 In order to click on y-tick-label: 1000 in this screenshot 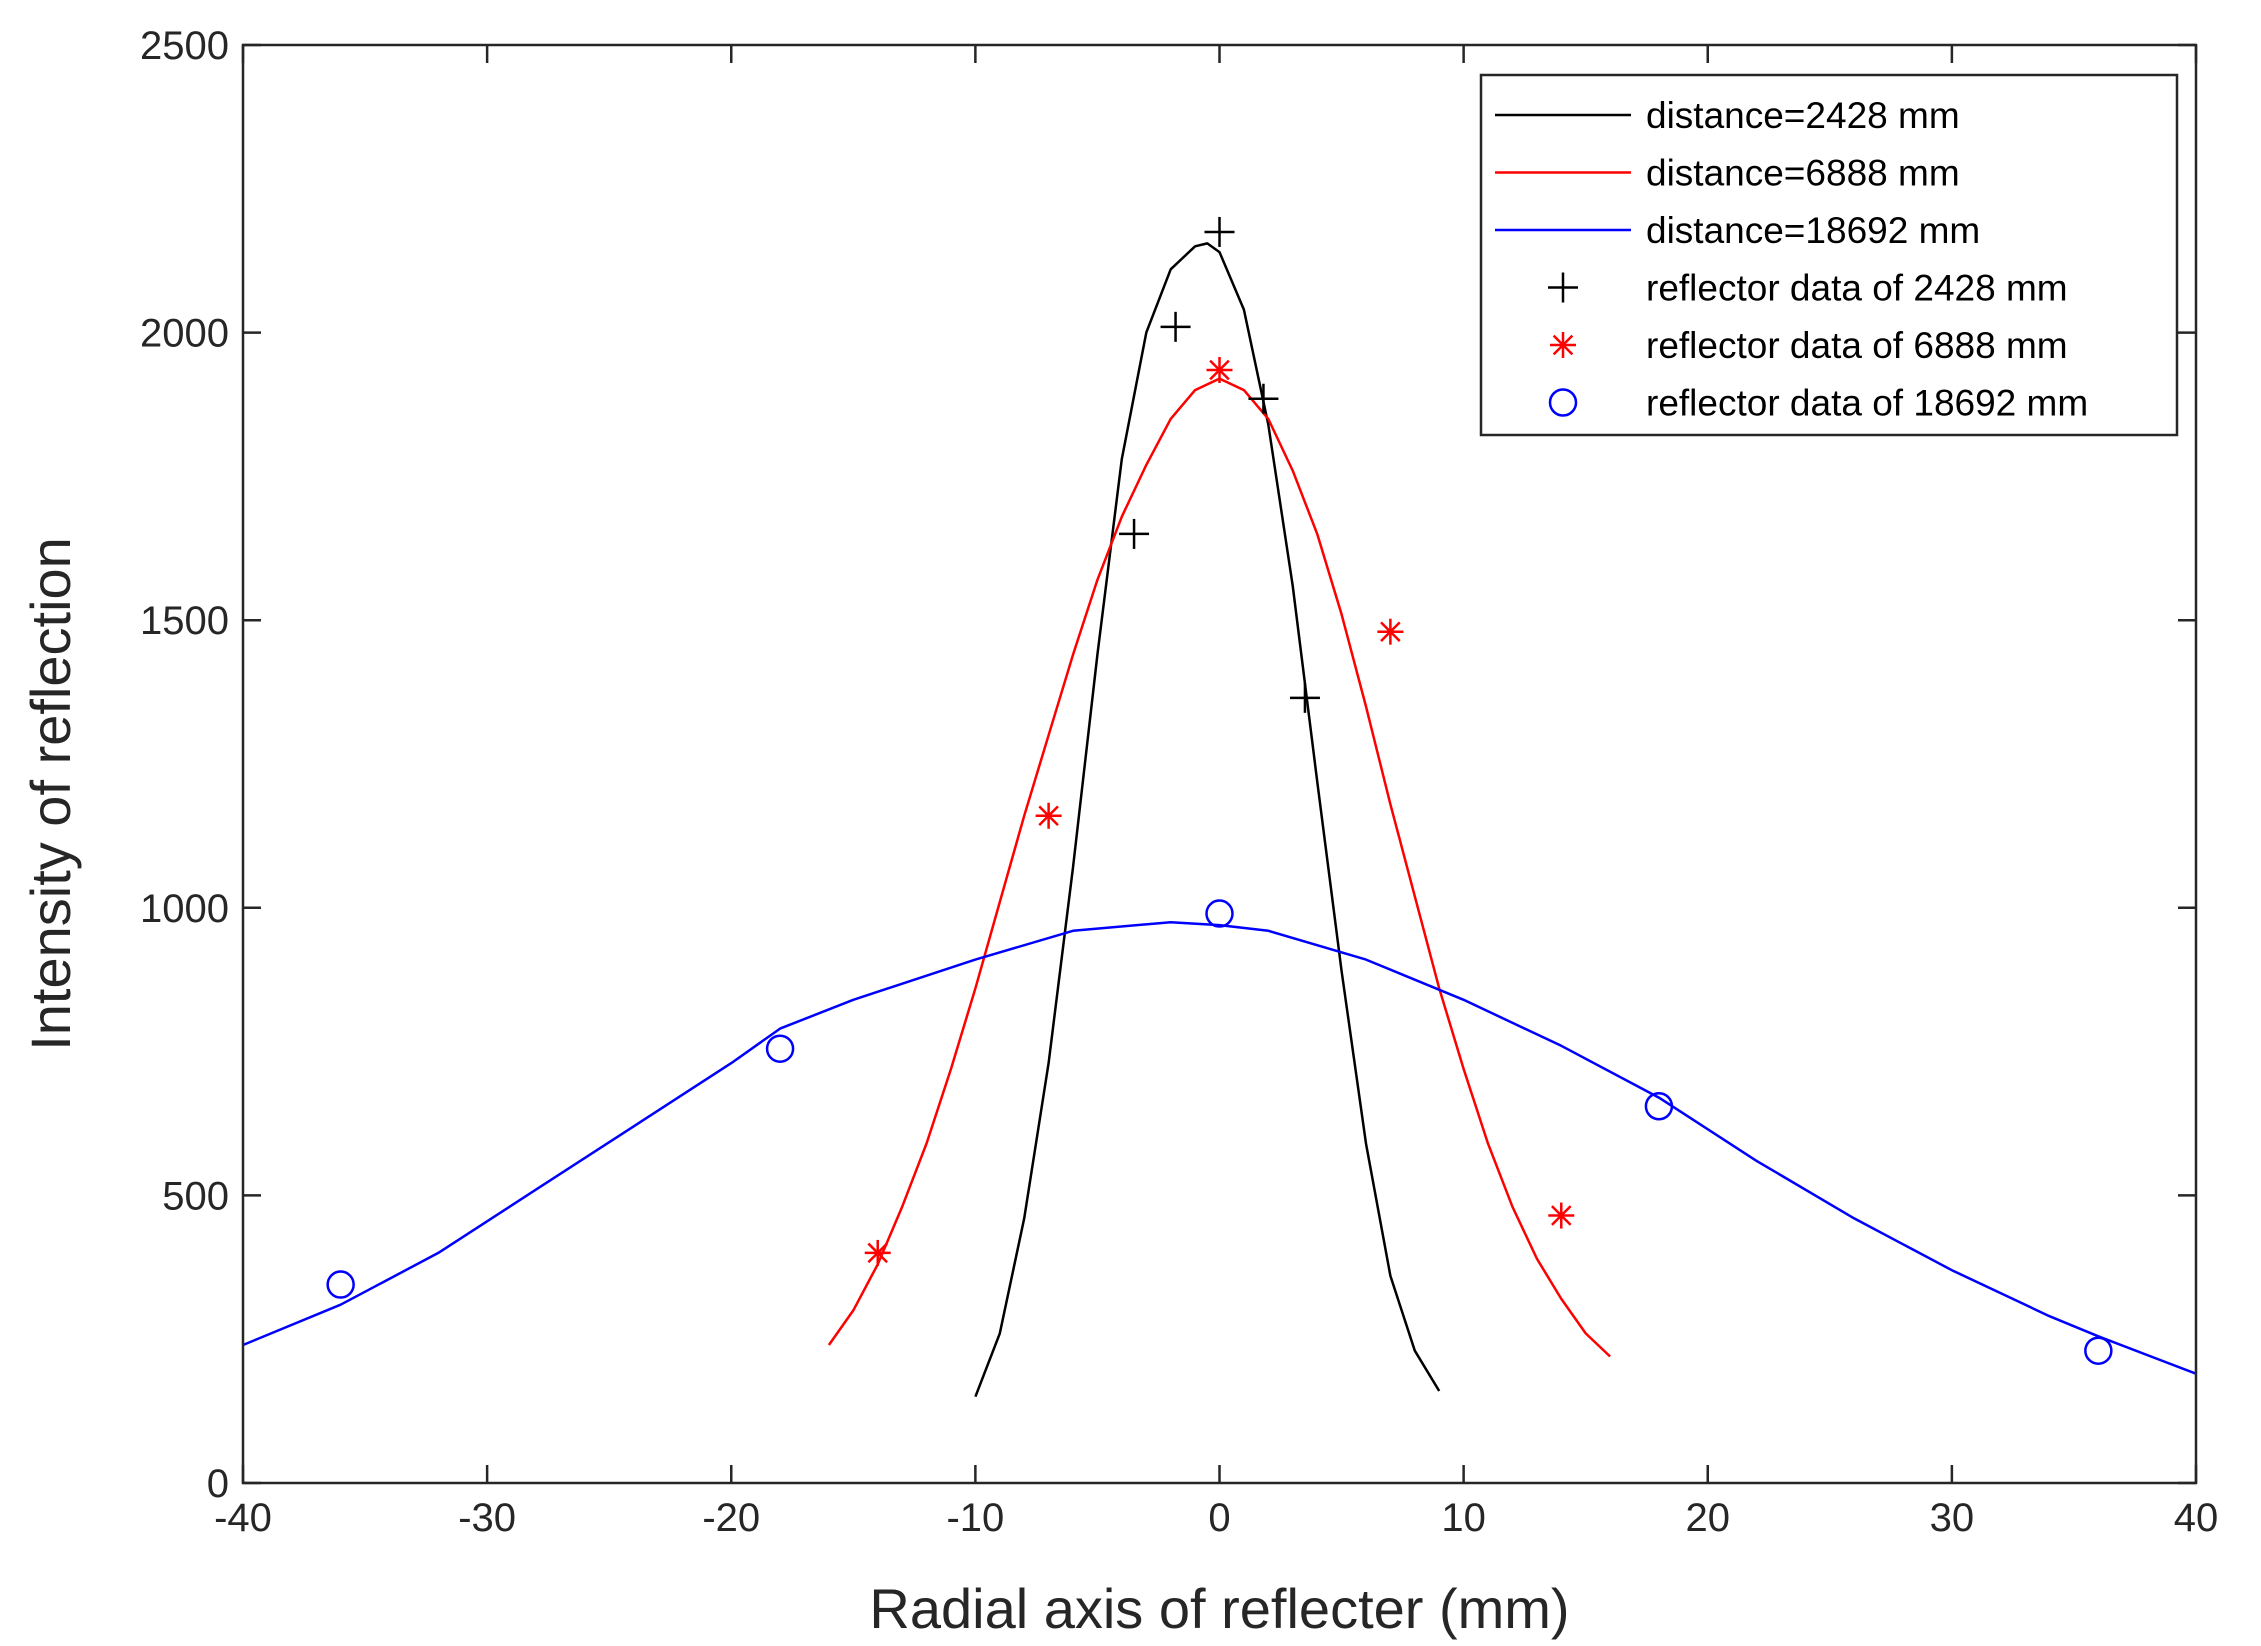, I will do `click(184, 909)`.